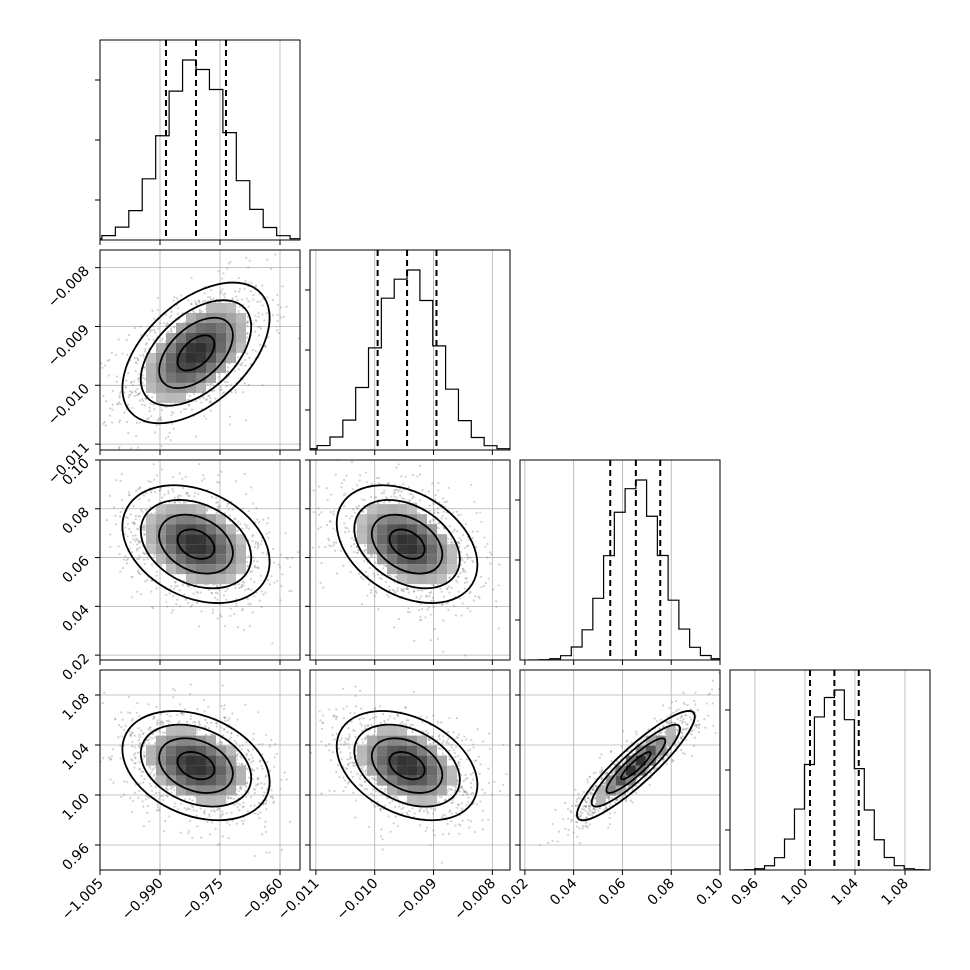 This screenshot has height=970, width=970. Describe the element at coordinates (563, 891) in the screenshot. I see `x-tick-label-2-1: 0.04` at that location.